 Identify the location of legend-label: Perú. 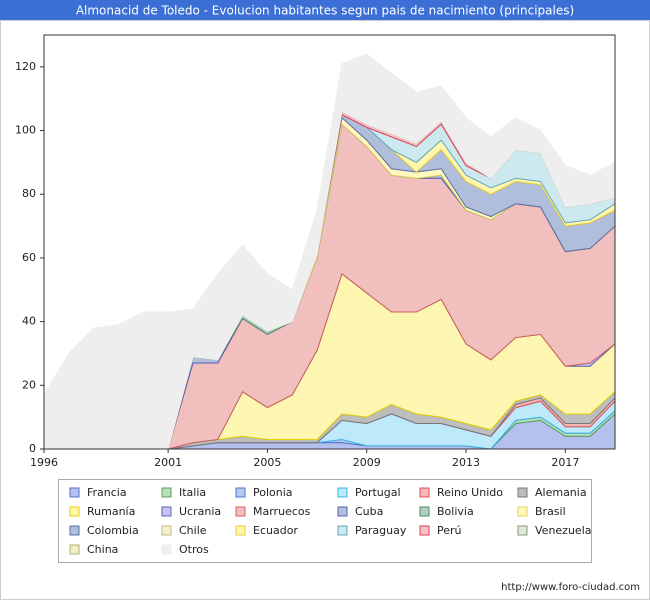
(449, 530).